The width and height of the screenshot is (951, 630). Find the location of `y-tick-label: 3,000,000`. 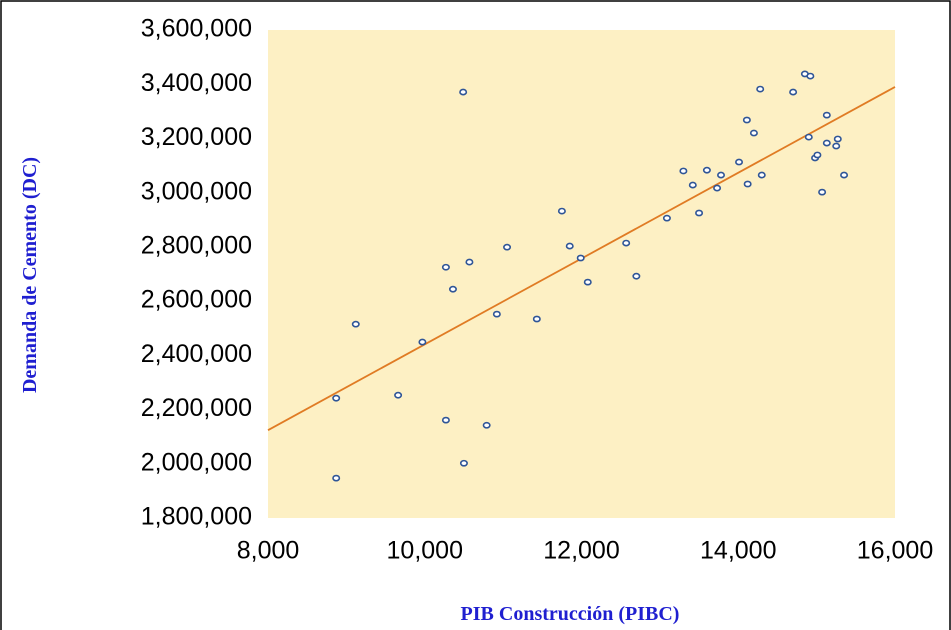

y-tick-label: 3,000,000 is located at coordinates (196, 191).